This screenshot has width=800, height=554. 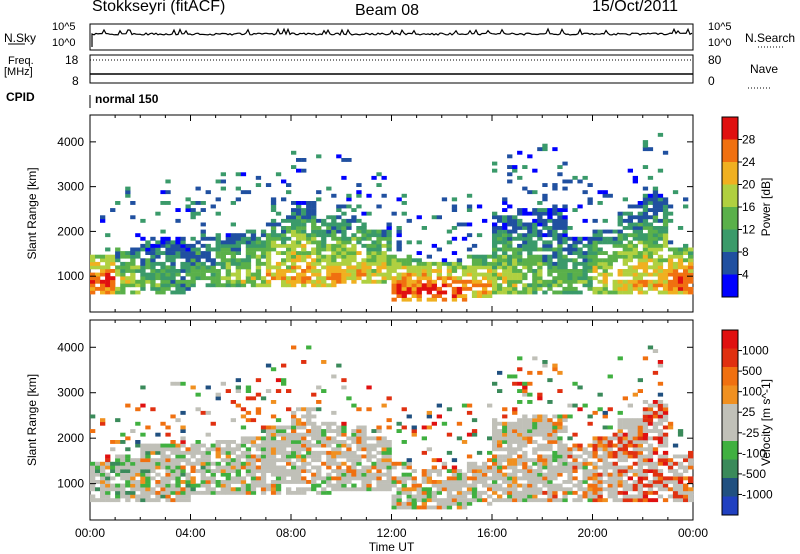 What do you see at coordinates (730, 394) in the screenshot?
I see `velocity-colorbar-swatch` at bounding box center [730, 394].